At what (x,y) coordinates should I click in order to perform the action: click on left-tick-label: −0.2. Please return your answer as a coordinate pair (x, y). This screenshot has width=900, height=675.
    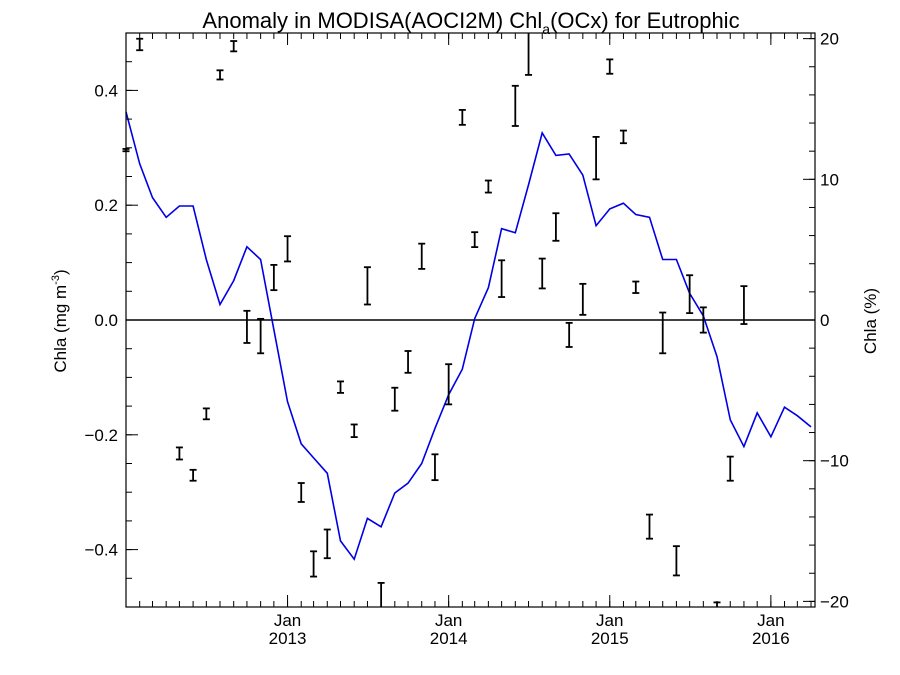
    Looking at the image, I should click on (101, 435).